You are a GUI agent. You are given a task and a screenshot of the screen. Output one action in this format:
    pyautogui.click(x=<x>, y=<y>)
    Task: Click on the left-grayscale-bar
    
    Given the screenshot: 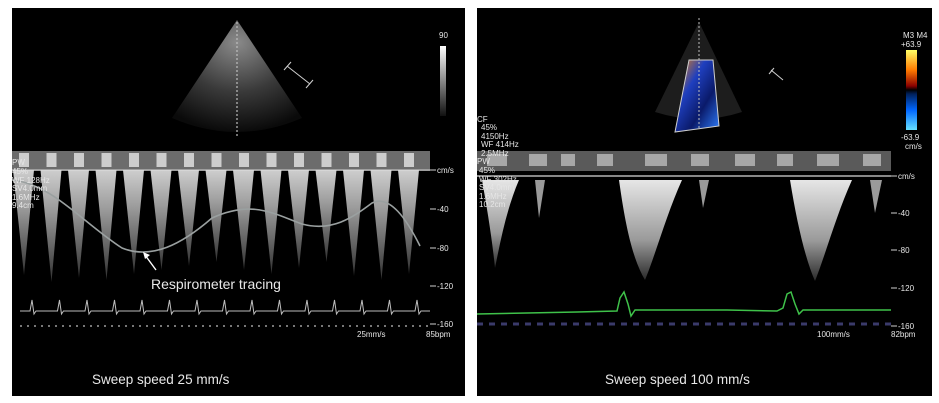 What is the action you would take?
    pyautogui.click(x=443, y=81)
    